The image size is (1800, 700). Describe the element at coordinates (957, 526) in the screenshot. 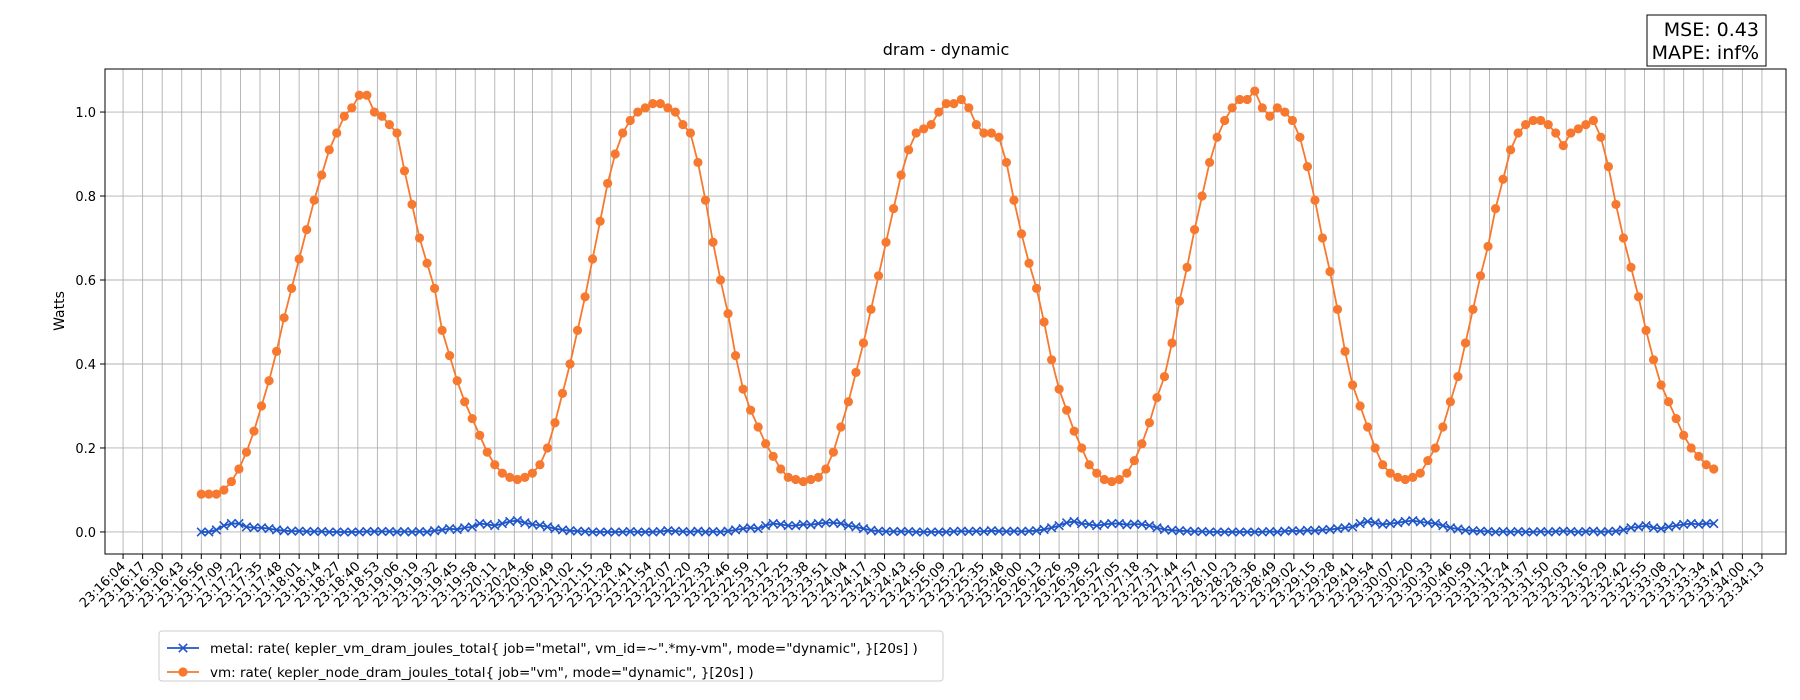

I see `series` at that location.